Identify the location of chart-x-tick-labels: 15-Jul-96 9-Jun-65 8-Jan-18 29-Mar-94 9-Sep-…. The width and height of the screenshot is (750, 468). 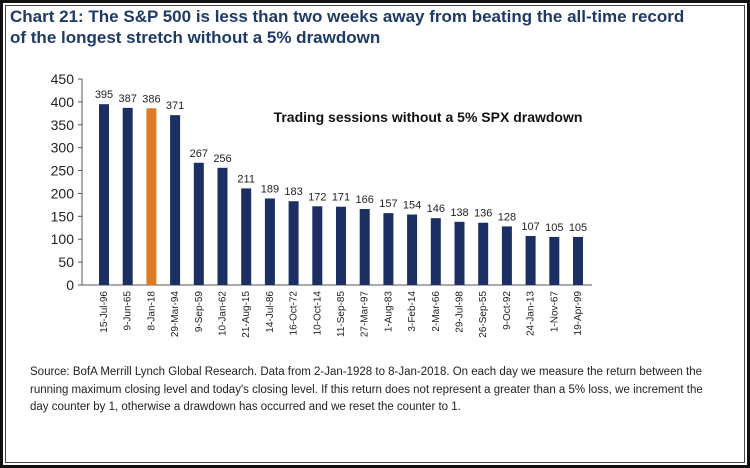
(341, 314).